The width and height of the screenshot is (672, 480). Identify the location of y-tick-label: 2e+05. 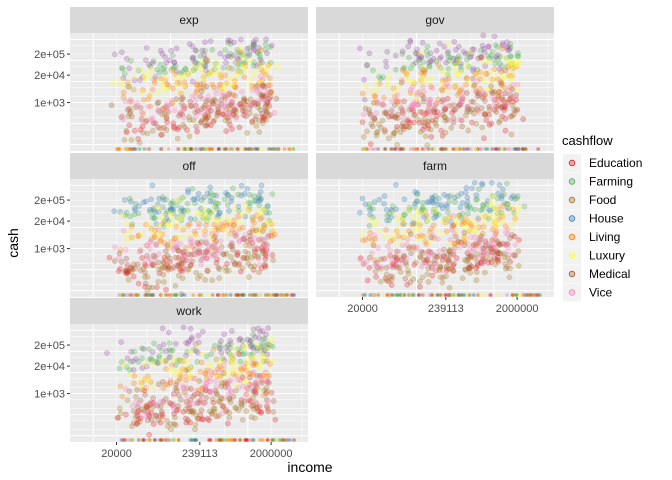
(49, 55).